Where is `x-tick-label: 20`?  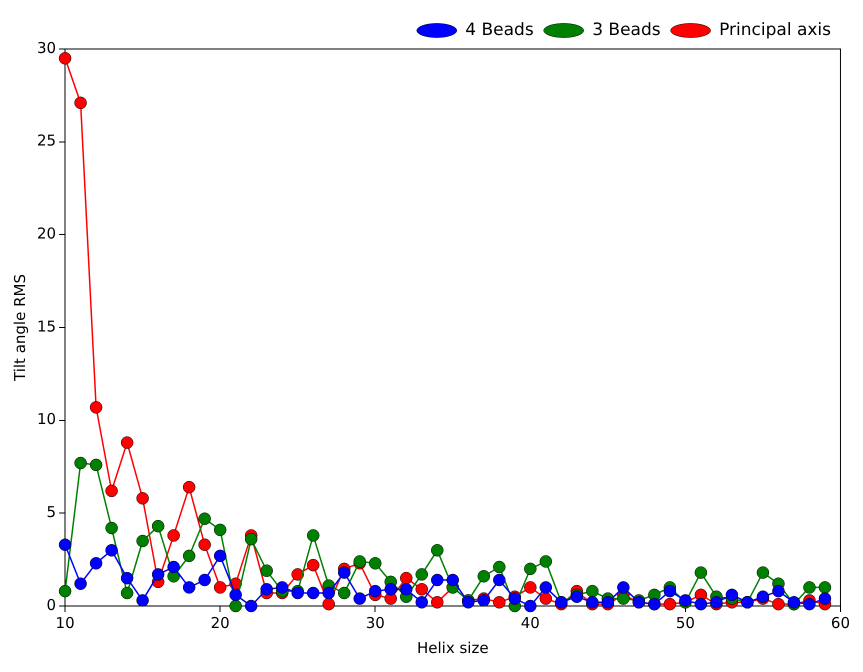
x-tick-label: 20 is located at coordinates (220, 623).